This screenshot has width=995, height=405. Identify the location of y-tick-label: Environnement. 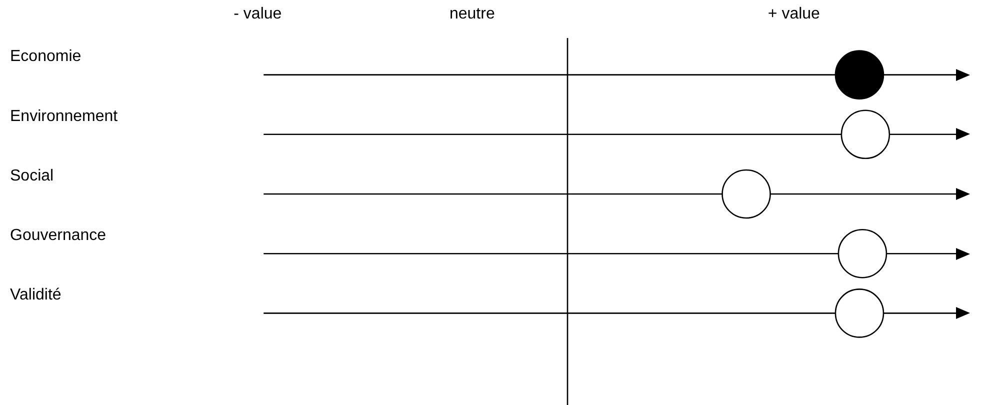
(64, 116).